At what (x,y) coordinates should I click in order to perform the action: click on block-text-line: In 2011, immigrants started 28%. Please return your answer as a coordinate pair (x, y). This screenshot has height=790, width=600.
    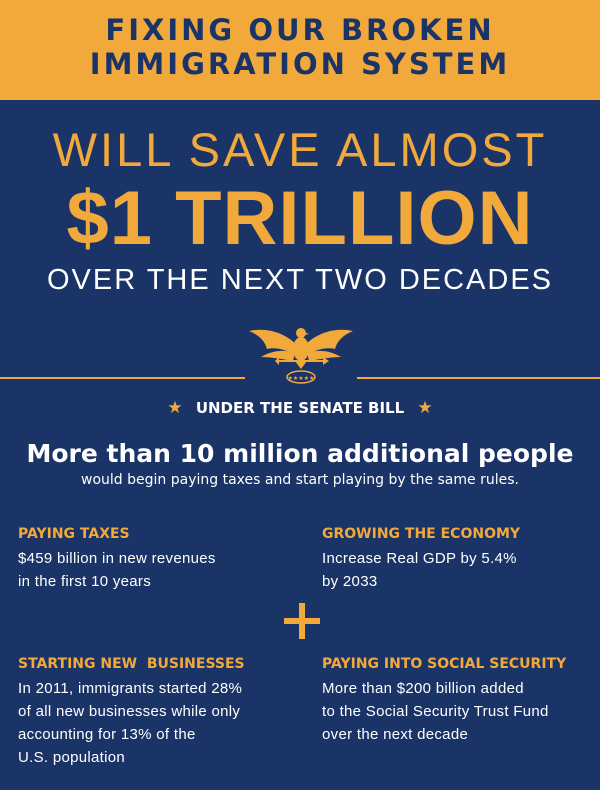
    Looking at the image, I should click on (130, 688).